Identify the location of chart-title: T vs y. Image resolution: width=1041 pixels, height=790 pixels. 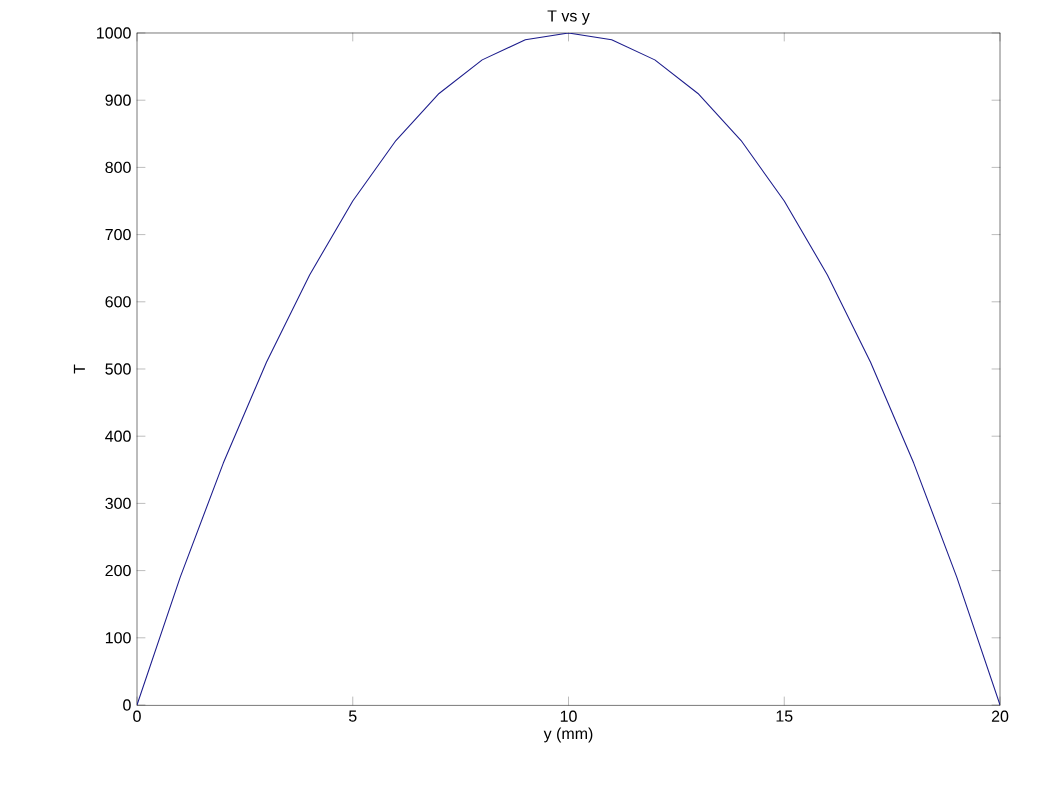
(568, 17).